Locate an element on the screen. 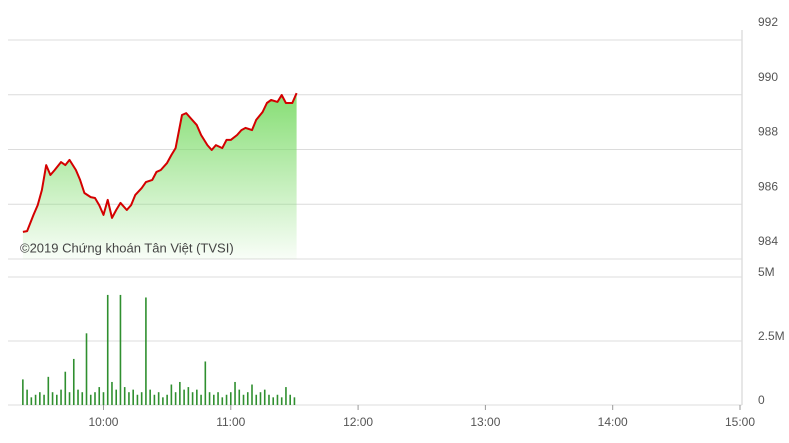  x-tick-label: 12:00 is located at coordinates (358, 422).